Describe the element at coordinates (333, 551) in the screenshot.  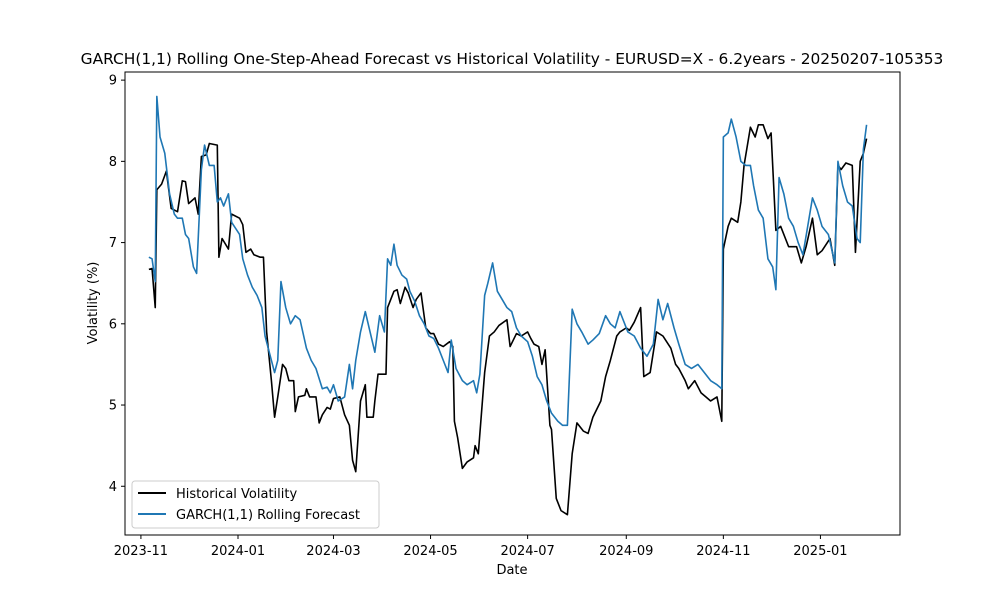
I see `x-tick-label: 2024-03` at that location.